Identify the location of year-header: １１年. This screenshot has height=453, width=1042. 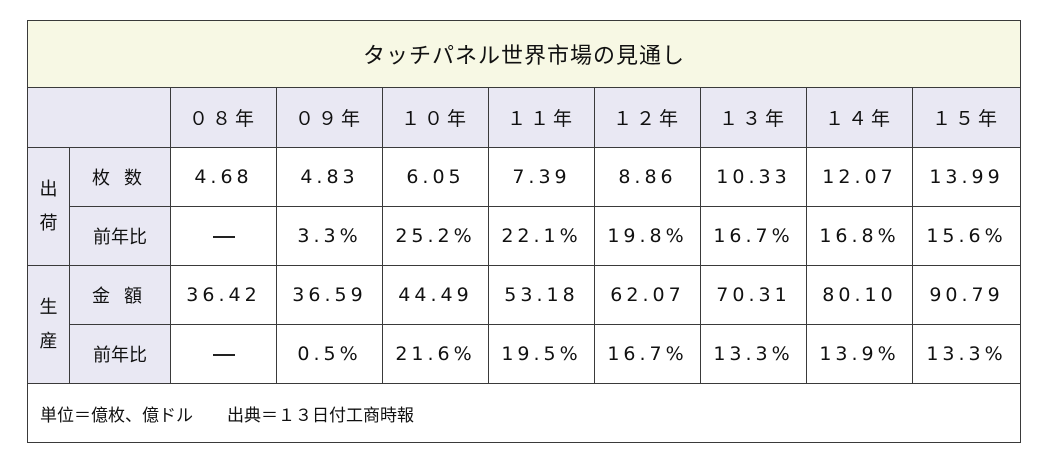
(541, 117).